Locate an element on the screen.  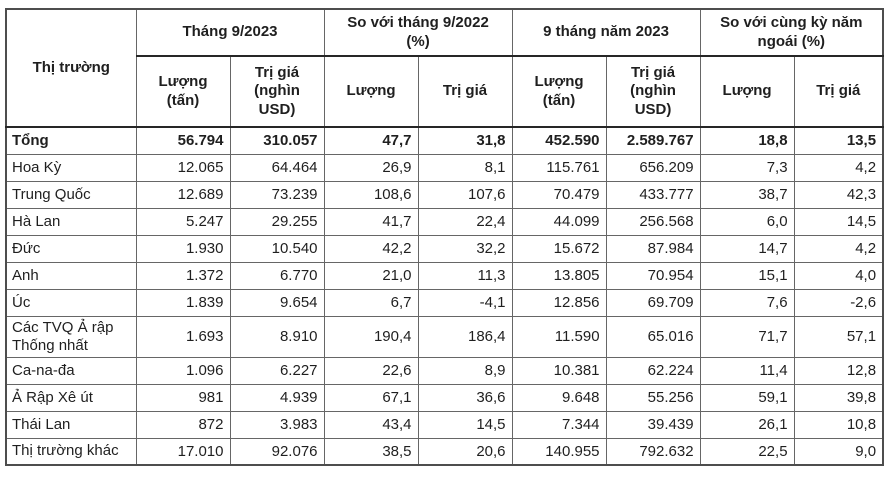
value-cell: 36,6 is located at coordinates (465, 397).